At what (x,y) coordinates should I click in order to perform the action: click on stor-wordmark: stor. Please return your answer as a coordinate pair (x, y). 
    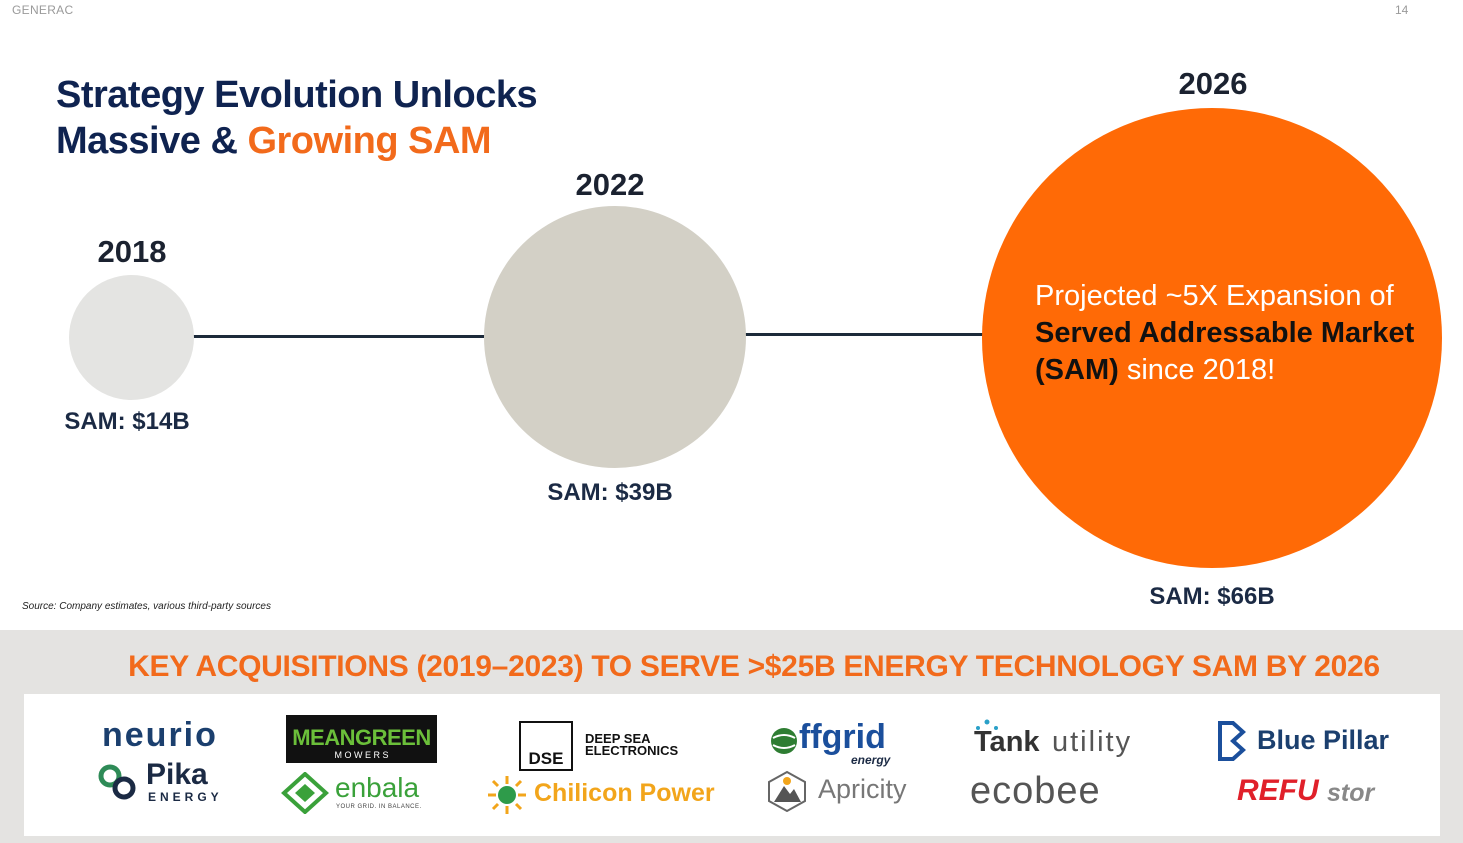
    Looking at the image, I should click on (1351, 793).